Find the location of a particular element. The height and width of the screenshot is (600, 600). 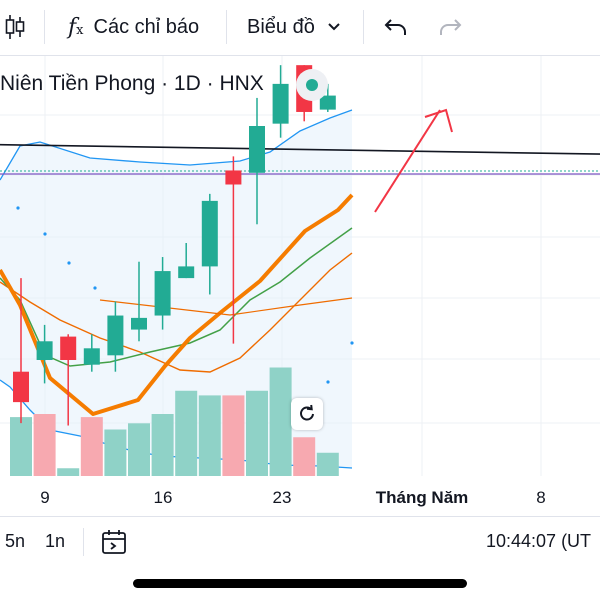

toolbar-border is located at coordinates (300, 55).